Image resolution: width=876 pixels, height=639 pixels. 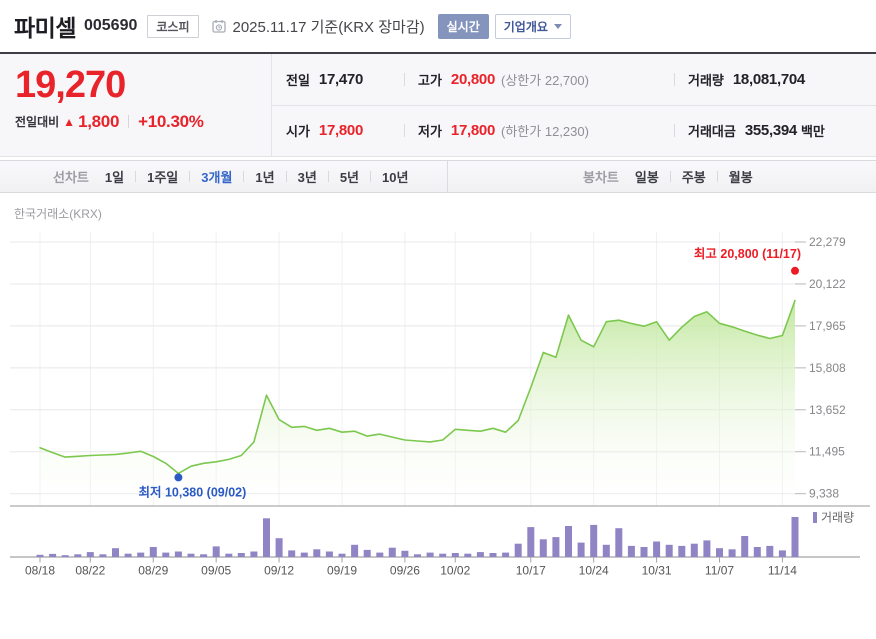 I want to click on day-low-cell: 저가 17,800 (하한가 12,230), so click(x=546, y=130).